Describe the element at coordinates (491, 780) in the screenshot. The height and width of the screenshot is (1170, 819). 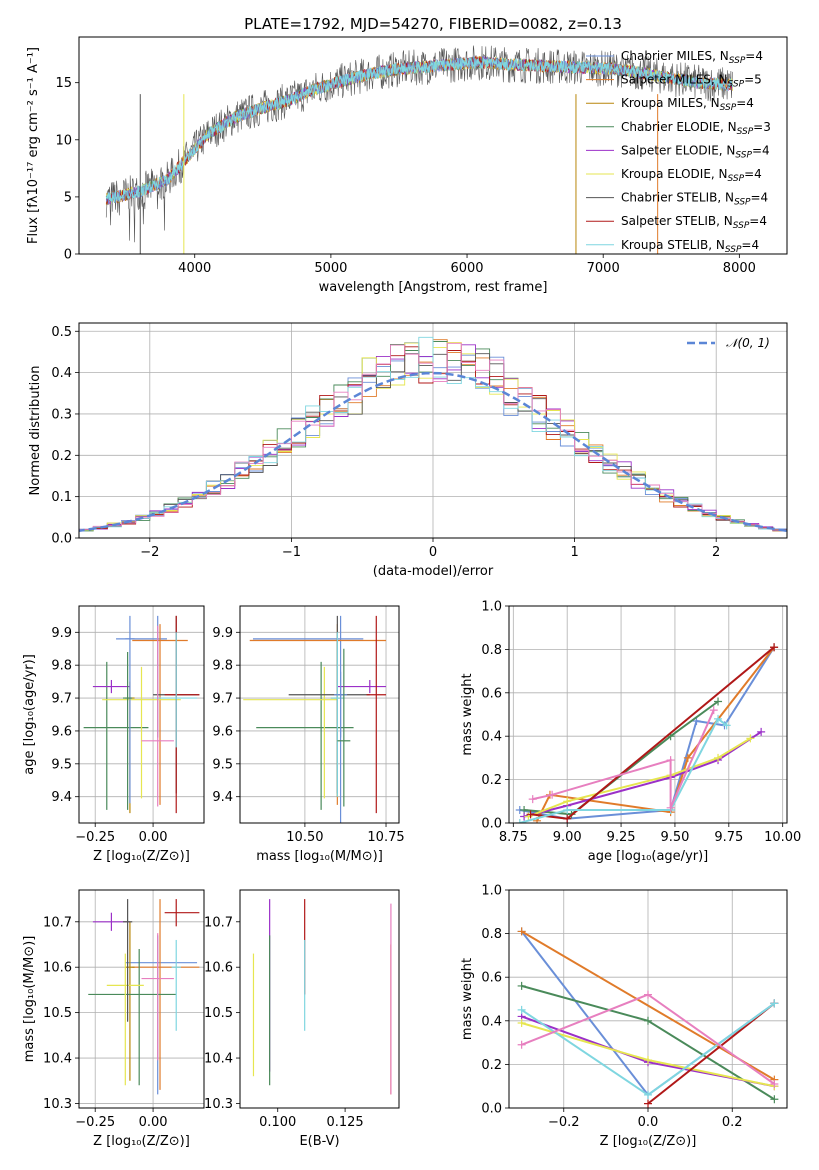
I see `y-tick-label: 0.2` at that location.